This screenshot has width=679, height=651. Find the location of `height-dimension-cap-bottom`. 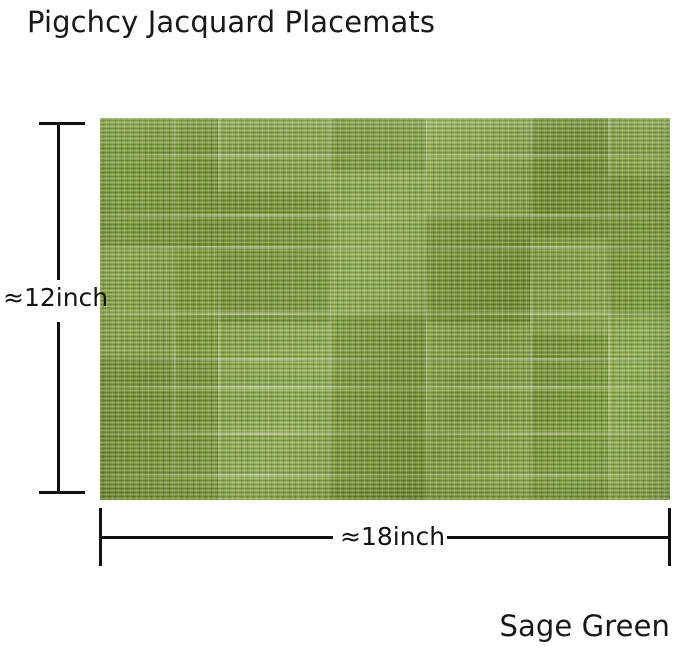

height-dimension-cap-bottom is located at coordinates (62, 492).